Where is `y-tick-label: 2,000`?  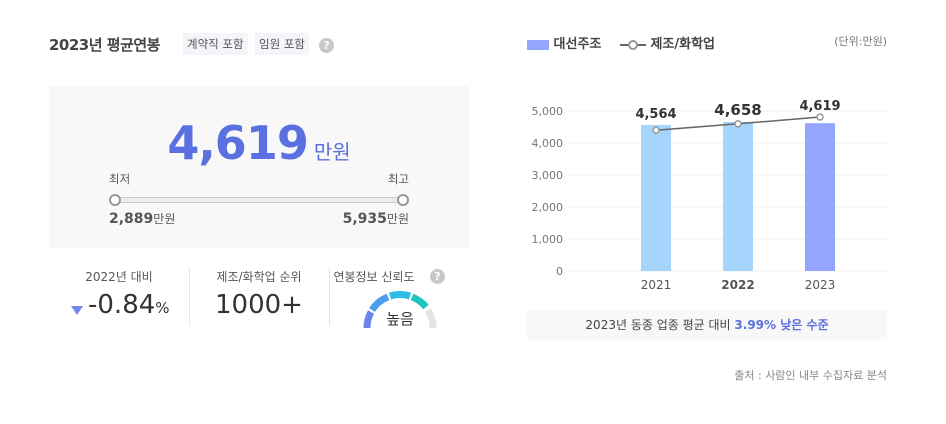 y-tick-label: 2,000 is located at coordinates (548, 207).